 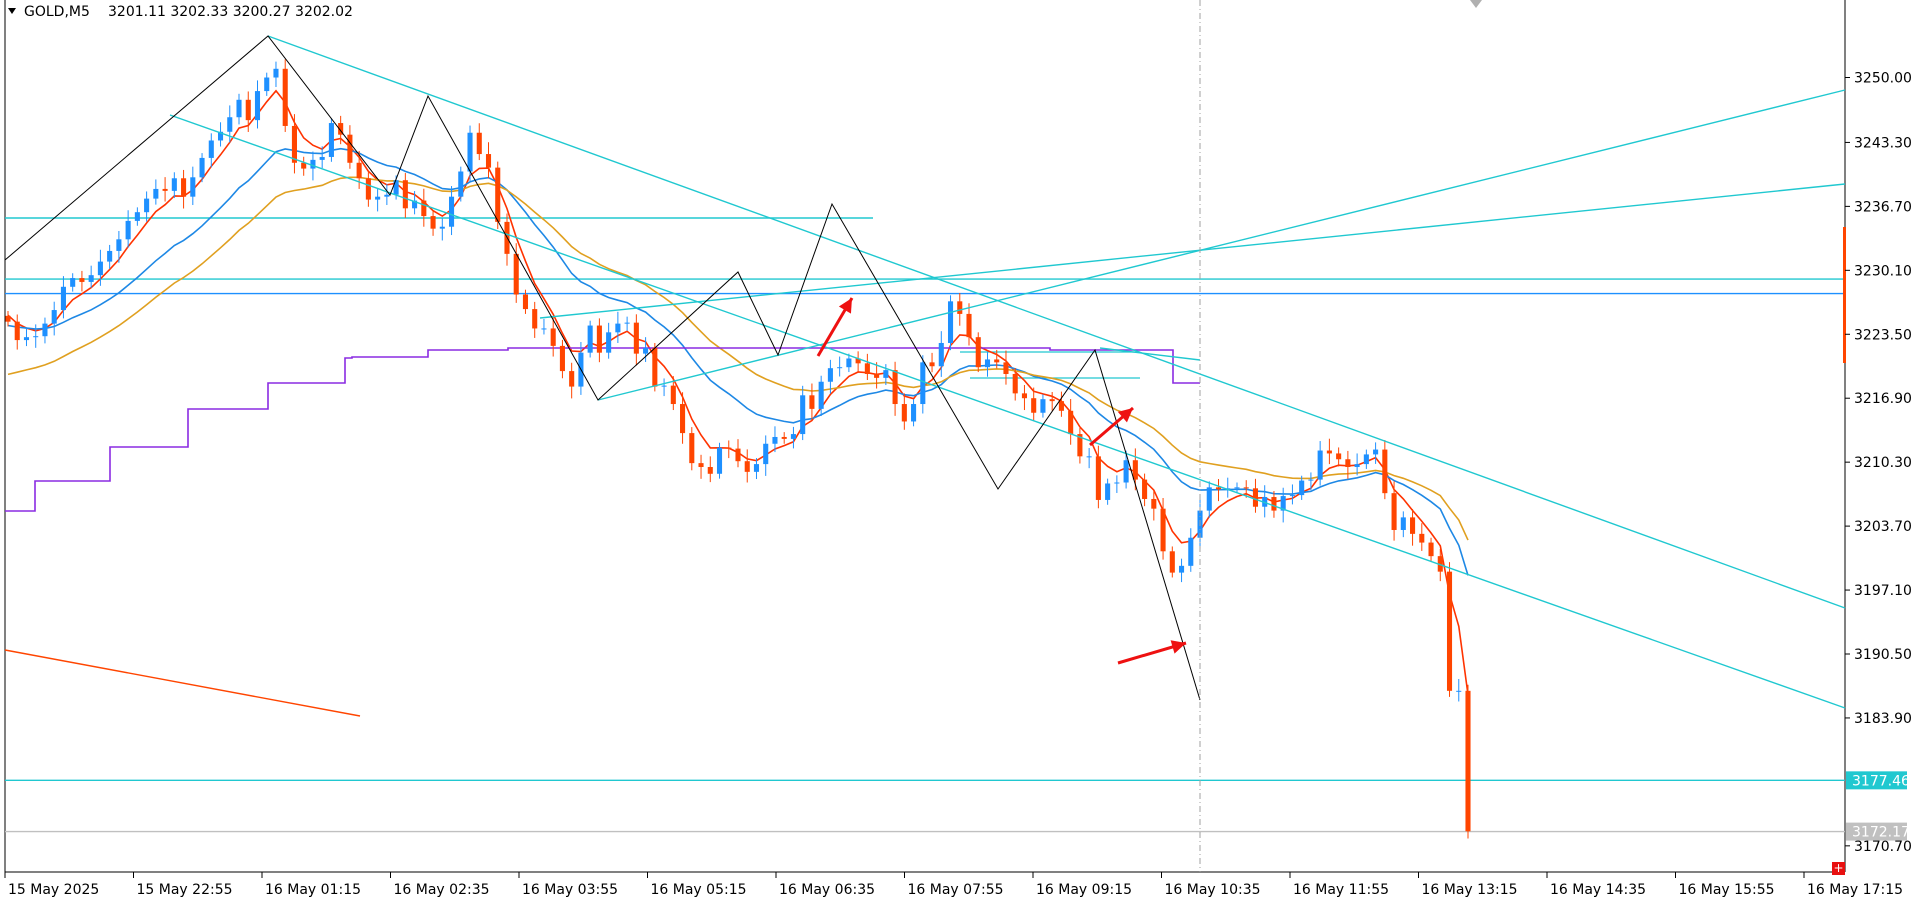 I want to click on close-icon-glyph: +, so click(x=1838, y=868).